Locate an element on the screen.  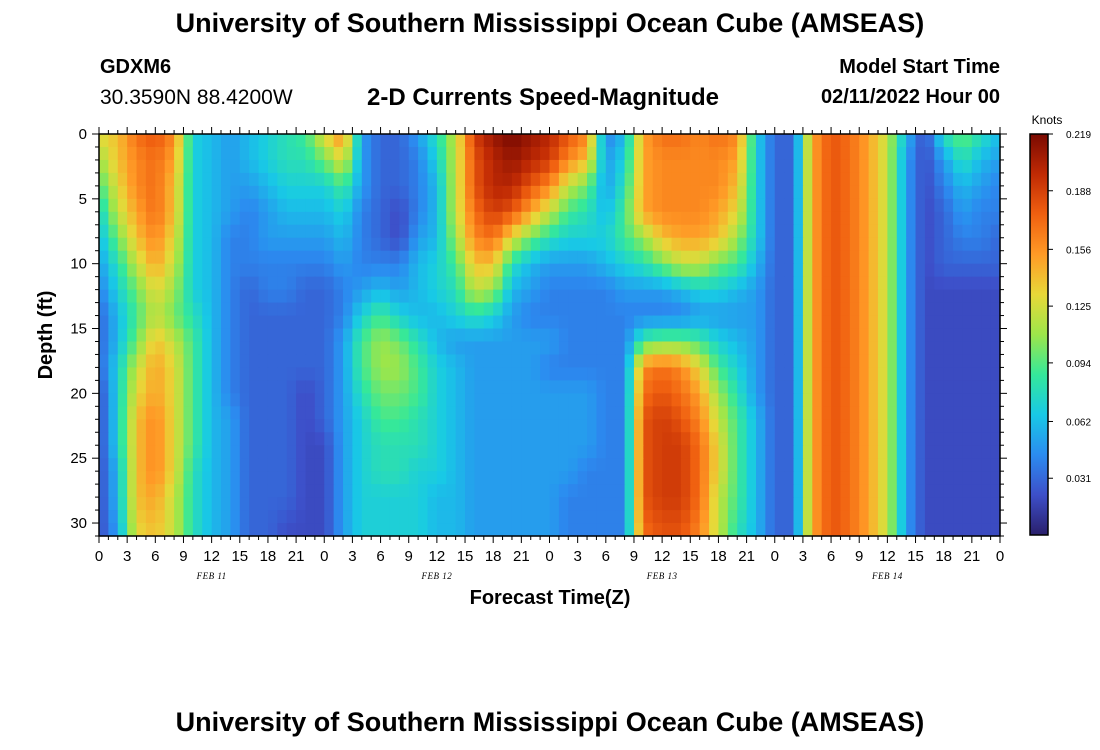
colorbar-tick-label: 0.062 is located at coordinates (1078, 422).